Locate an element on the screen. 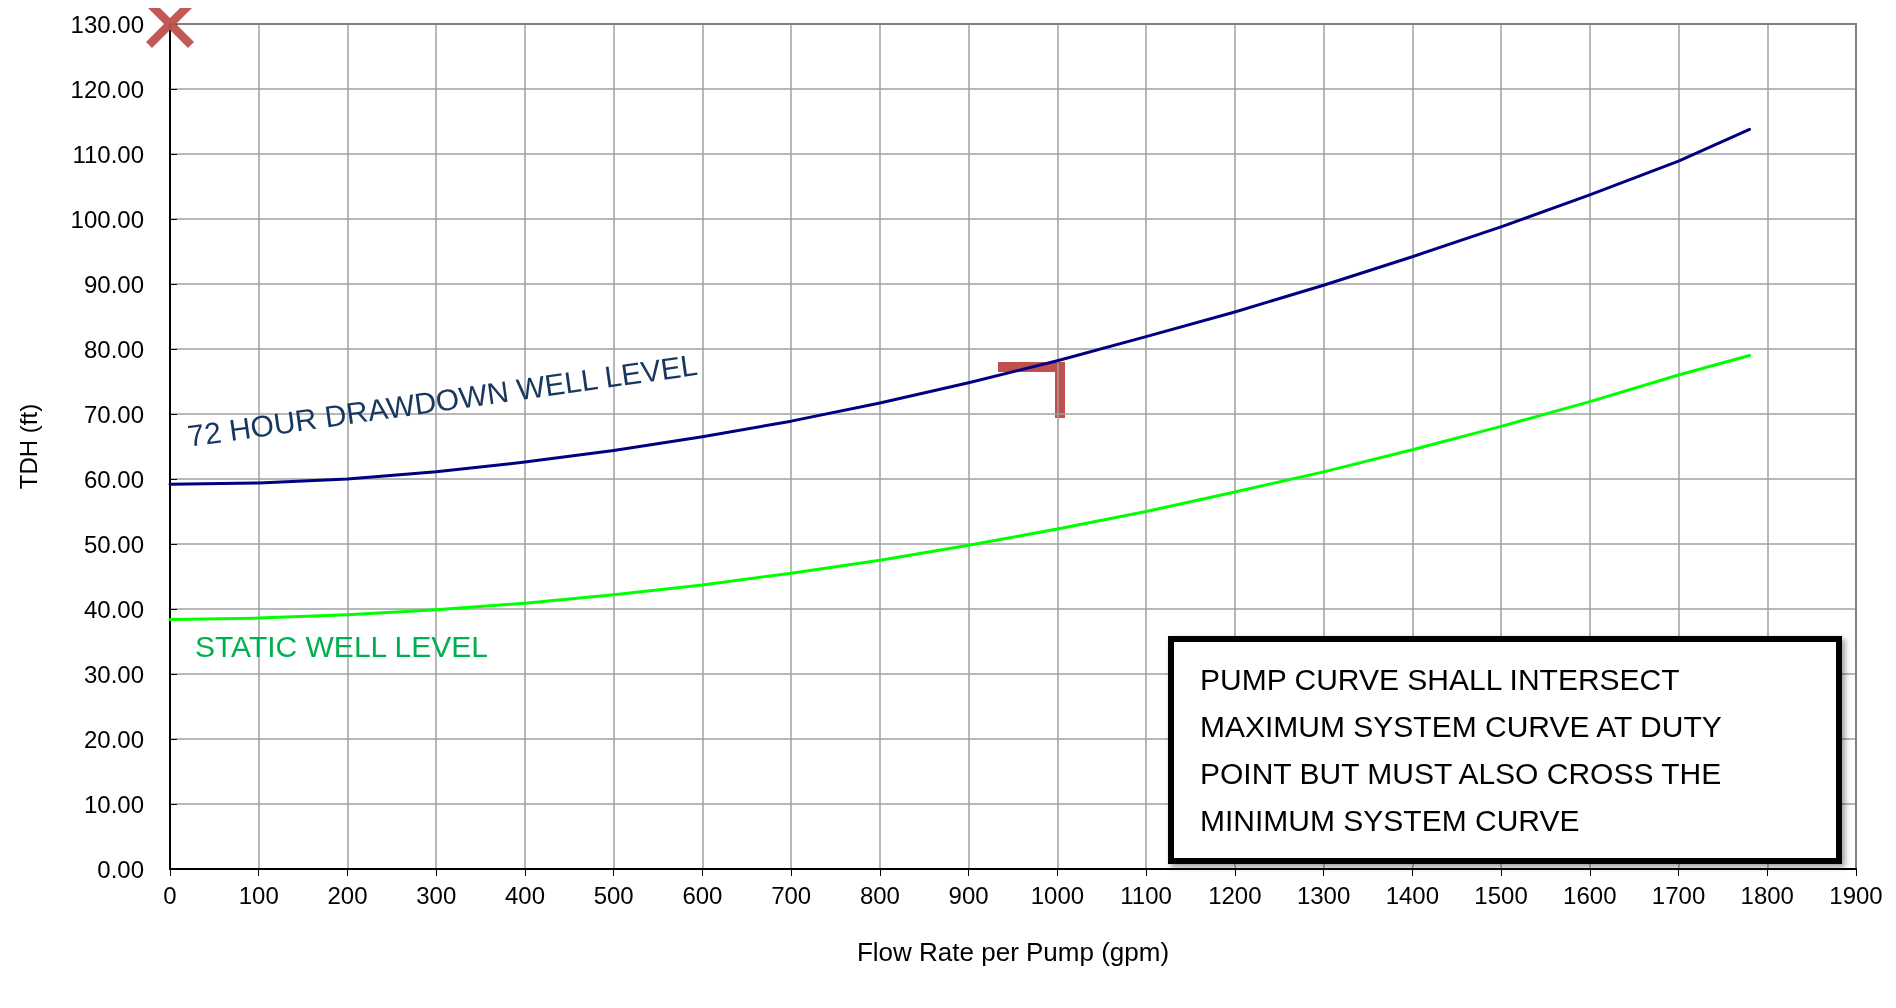 The height and width of the screenshot is (1008, 1896). y-tick-label: 90.00 is located at coordinates (113, 284).